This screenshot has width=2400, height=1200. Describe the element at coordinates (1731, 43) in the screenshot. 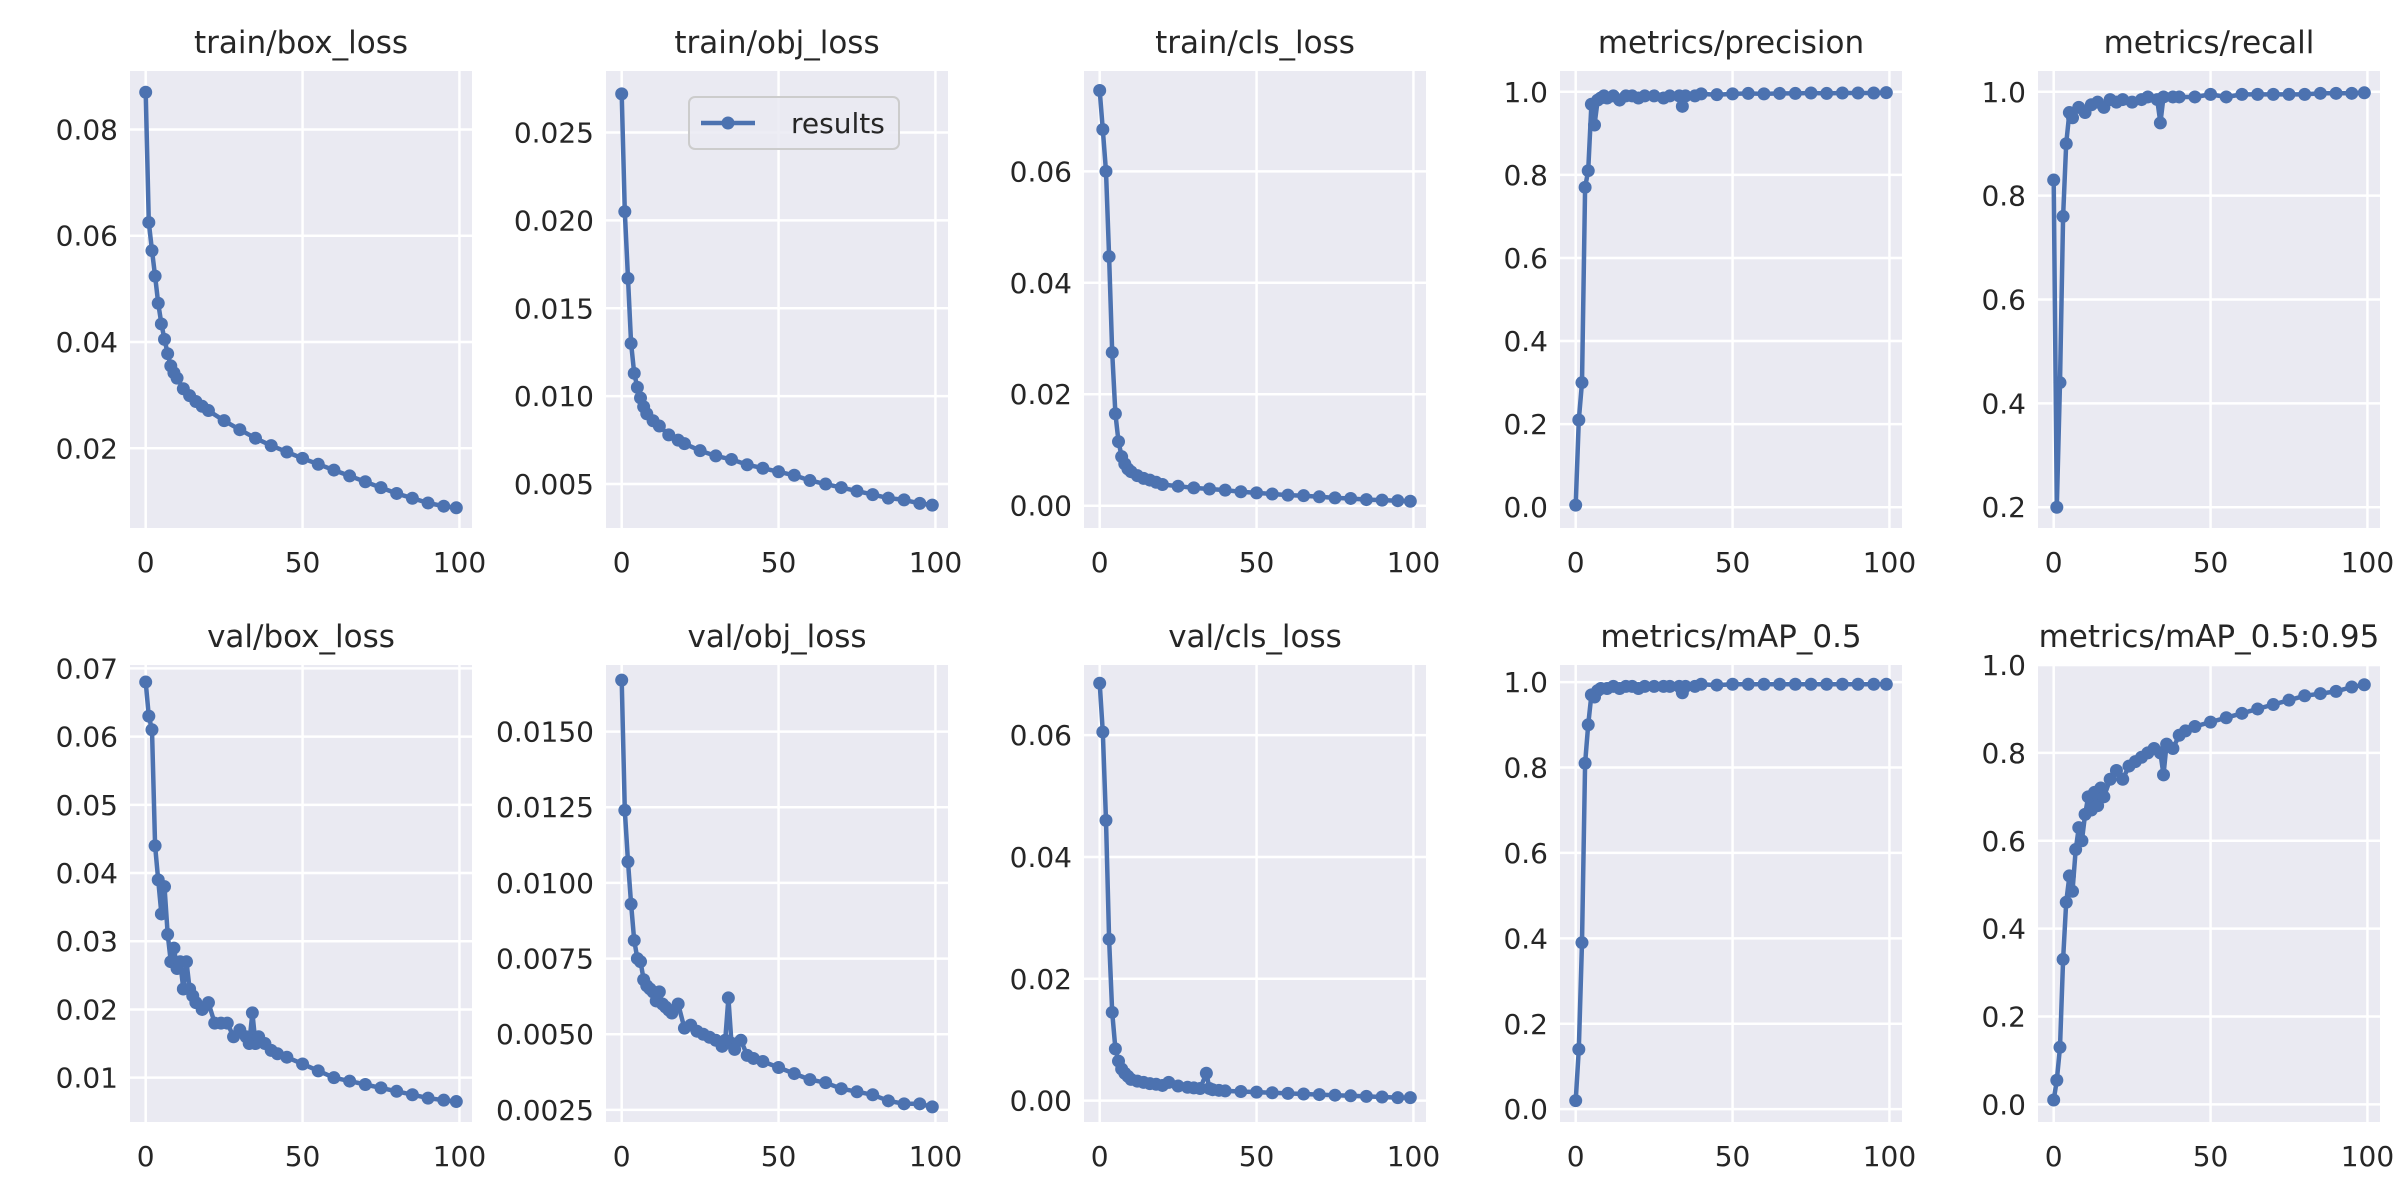

I see `subplot-title: metrics/precision` at that location.